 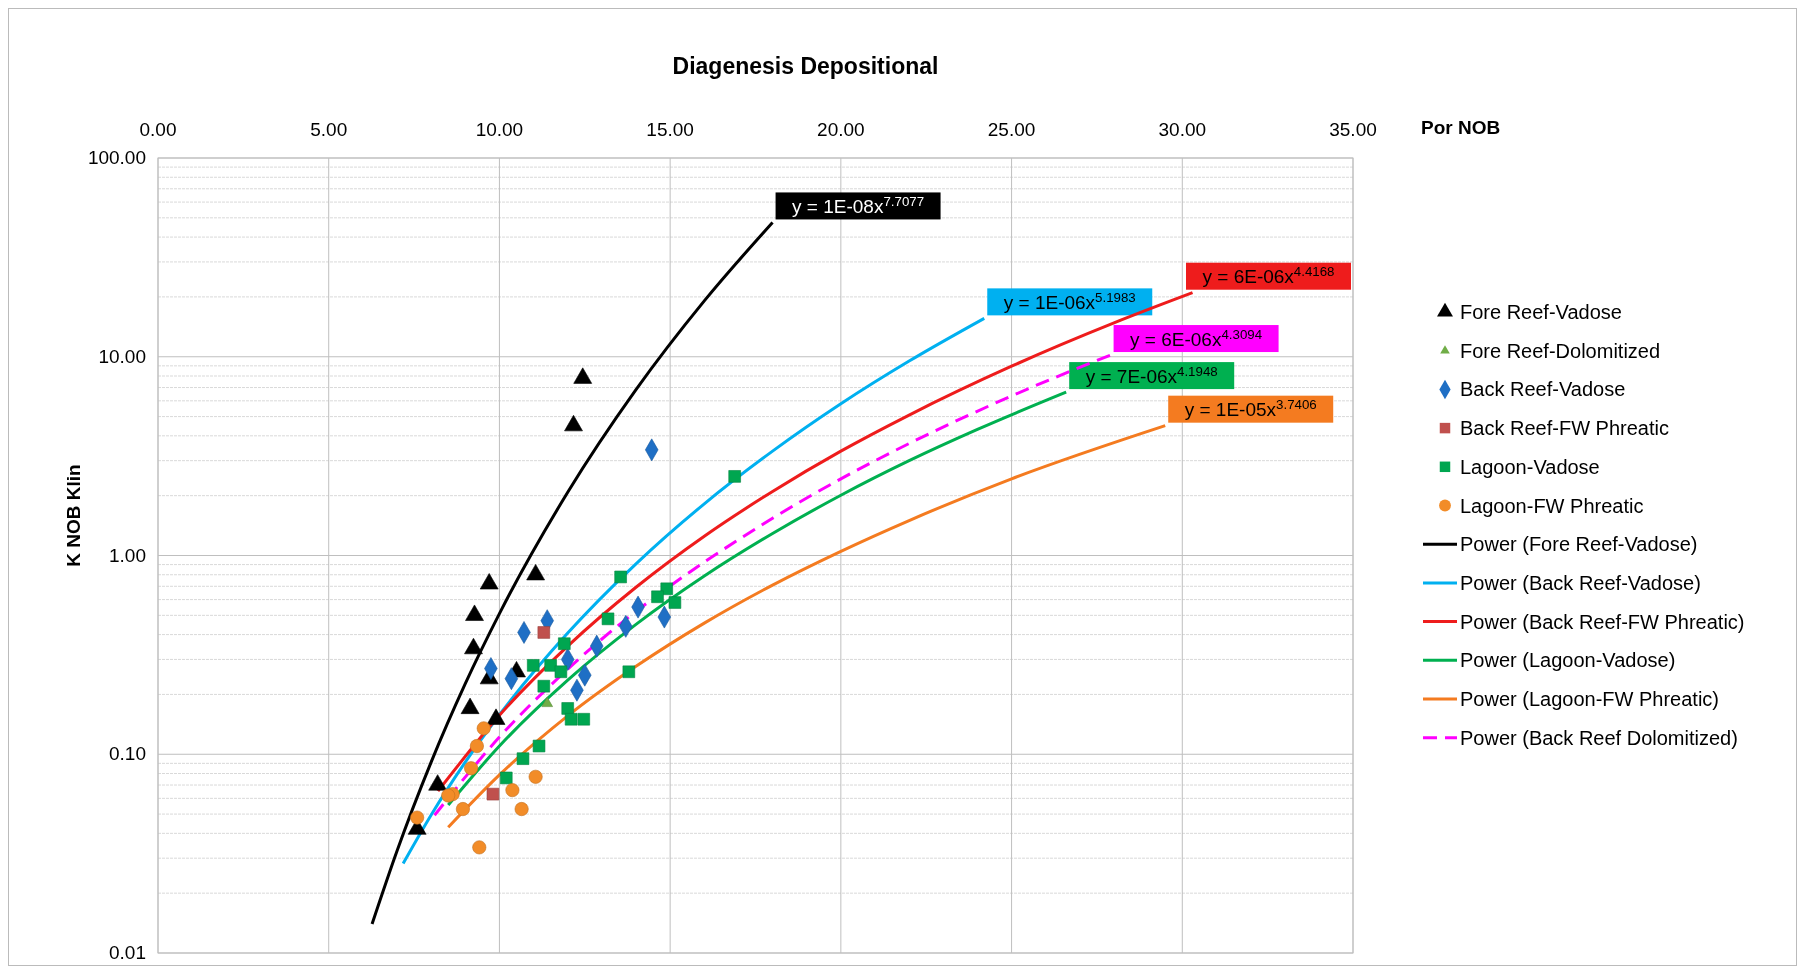 I want to click on legend-label: Power (Back Reef-FW Phreatic), so click(x=1602, y=621).